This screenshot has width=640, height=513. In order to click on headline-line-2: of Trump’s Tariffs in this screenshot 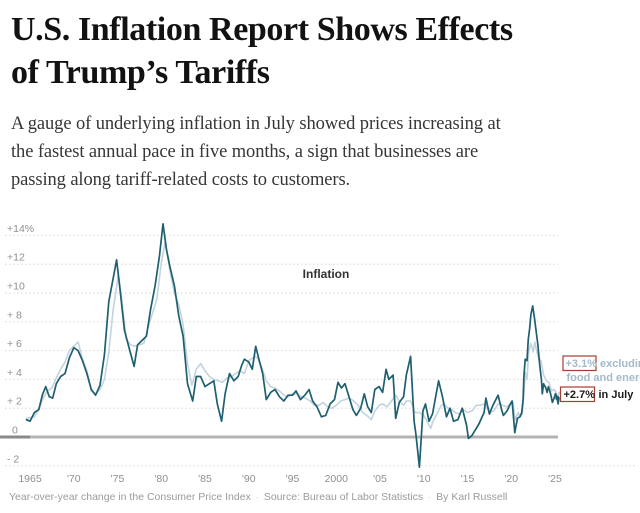, I will do `click(140, 72)`.